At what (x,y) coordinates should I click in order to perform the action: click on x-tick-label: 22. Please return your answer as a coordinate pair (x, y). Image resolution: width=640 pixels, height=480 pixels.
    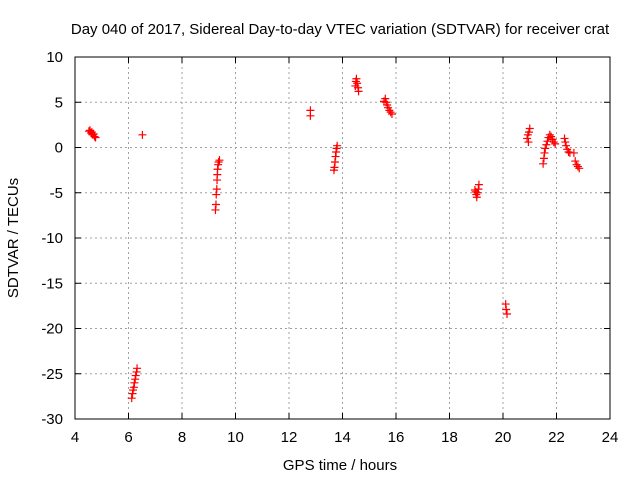
    Looking at the image, I should click on (556, 437).